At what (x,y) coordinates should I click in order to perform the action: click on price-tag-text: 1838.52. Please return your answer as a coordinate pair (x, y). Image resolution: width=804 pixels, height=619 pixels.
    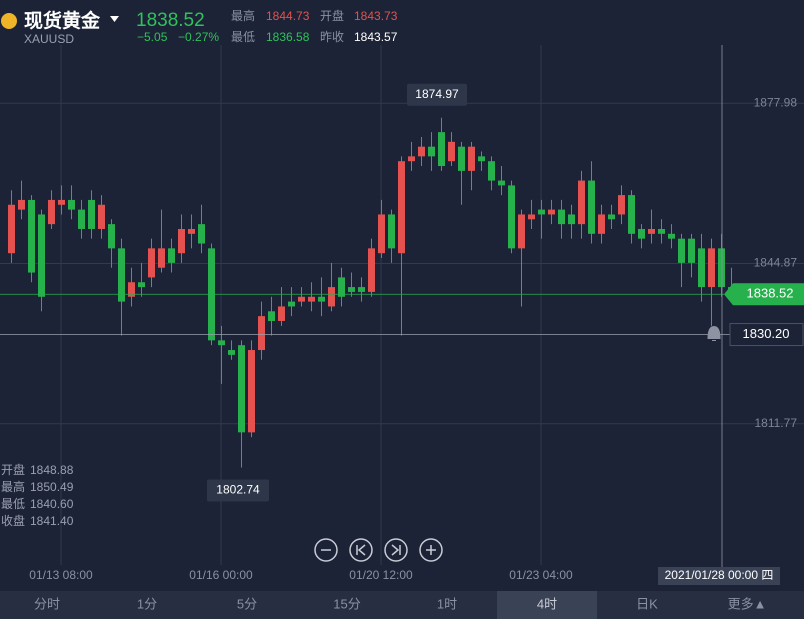
    Looking at the image, I should click on (770, 293).